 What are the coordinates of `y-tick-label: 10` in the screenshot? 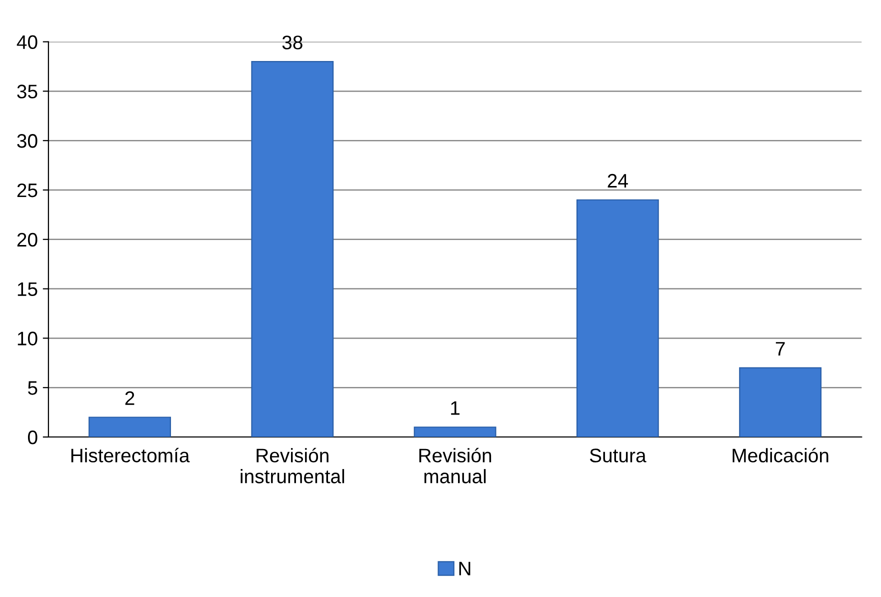 It's located at (28, 339).